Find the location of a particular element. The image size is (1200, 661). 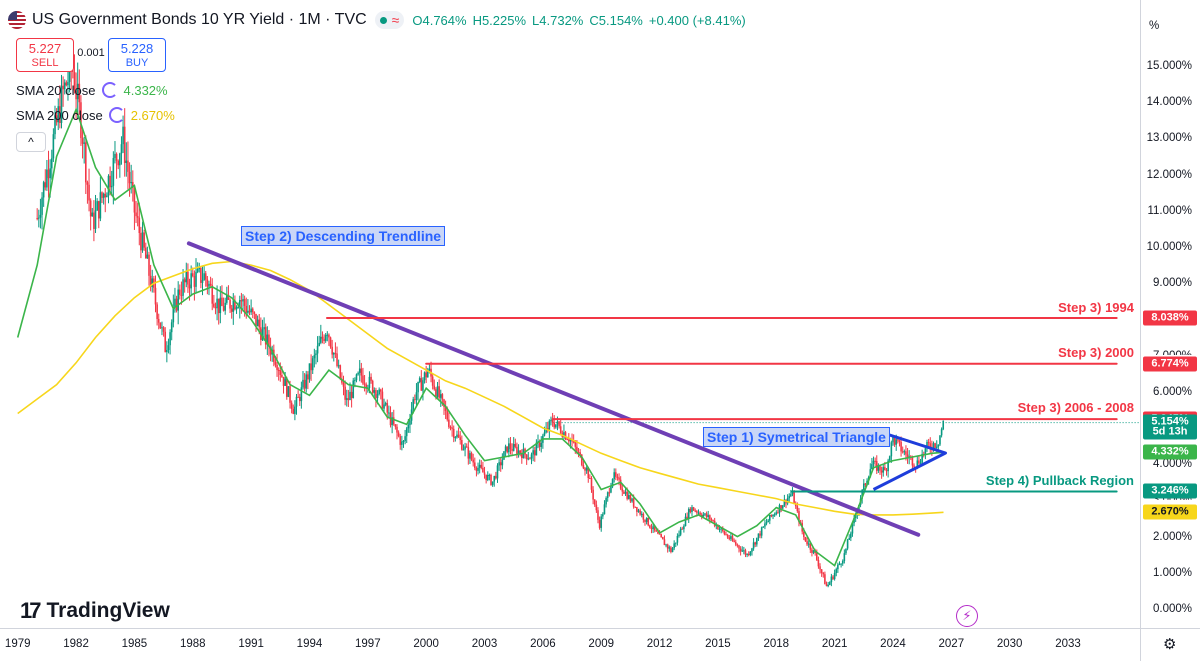

buy-button: 5.228 BUY is located at coordinates (137, 55).